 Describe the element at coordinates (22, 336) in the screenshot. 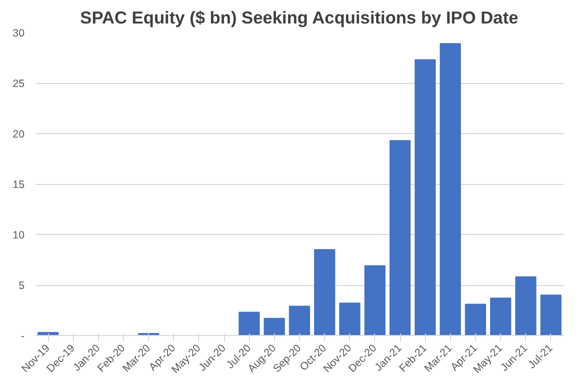

I see `y-tick-label: -` at that location.